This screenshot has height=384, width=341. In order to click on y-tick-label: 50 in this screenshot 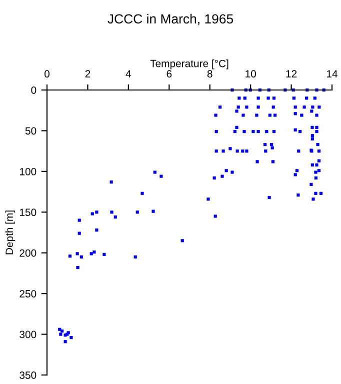, I will do `click(30, 131)`.